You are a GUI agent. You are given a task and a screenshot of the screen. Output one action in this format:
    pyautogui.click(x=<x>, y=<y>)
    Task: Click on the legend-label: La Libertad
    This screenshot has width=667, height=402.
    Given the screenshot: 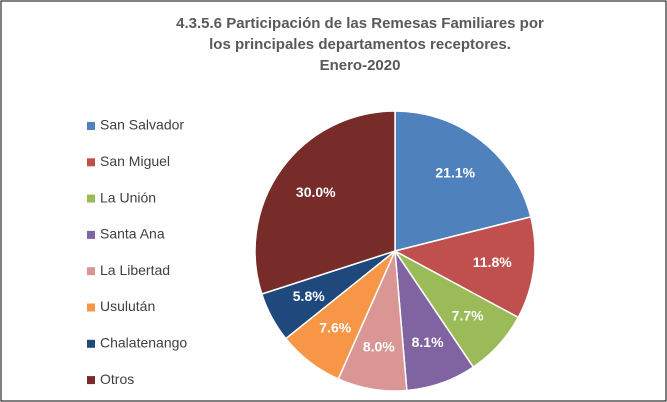 What is the action you would take?
    pyautogui.click(x=135, y=270)
    